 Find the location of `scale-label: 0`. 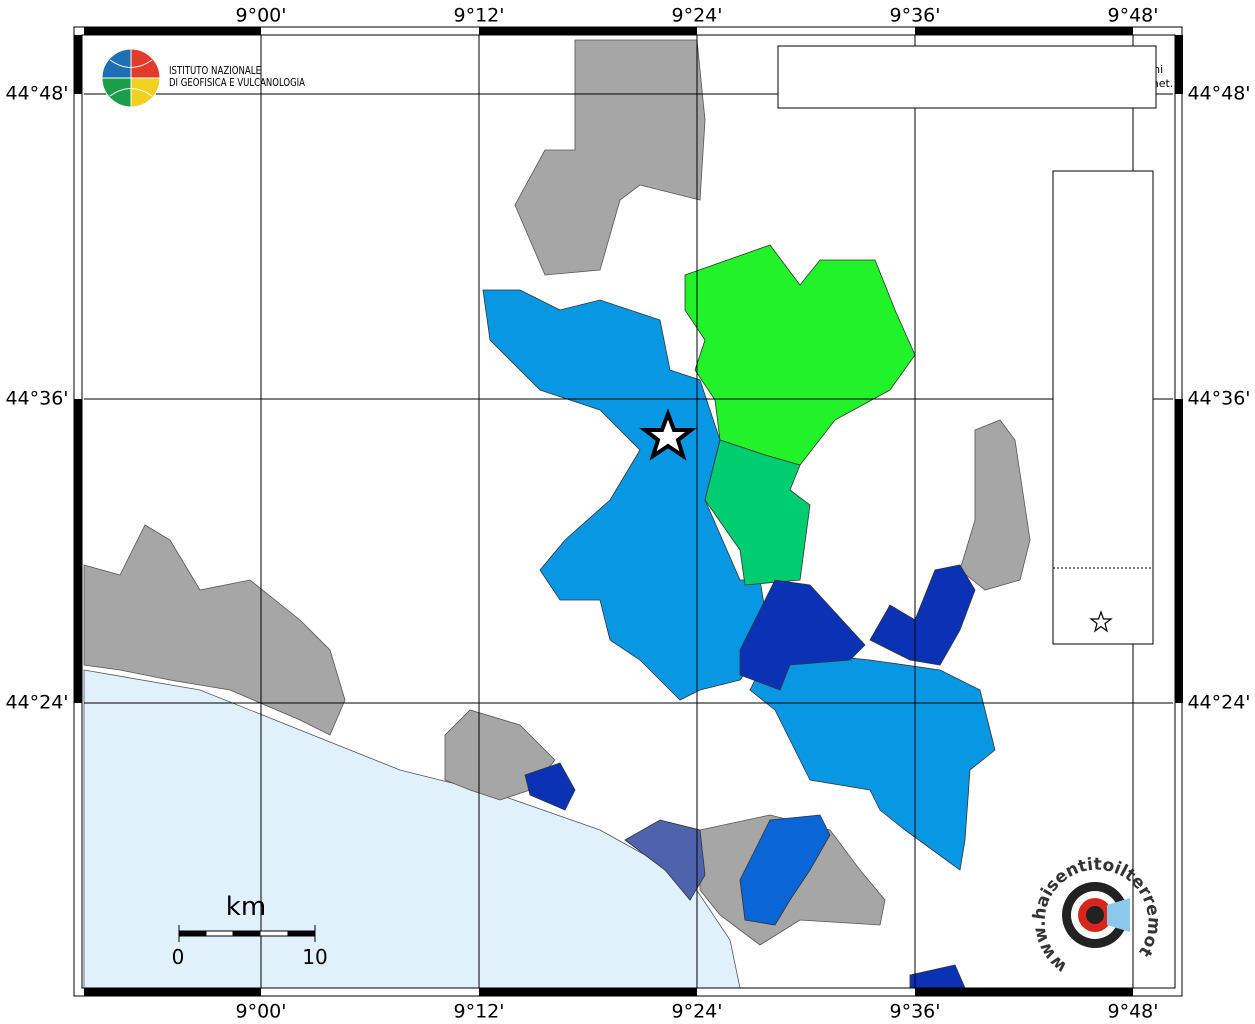

scale-label: 0 is located at coordinates (178, 957).